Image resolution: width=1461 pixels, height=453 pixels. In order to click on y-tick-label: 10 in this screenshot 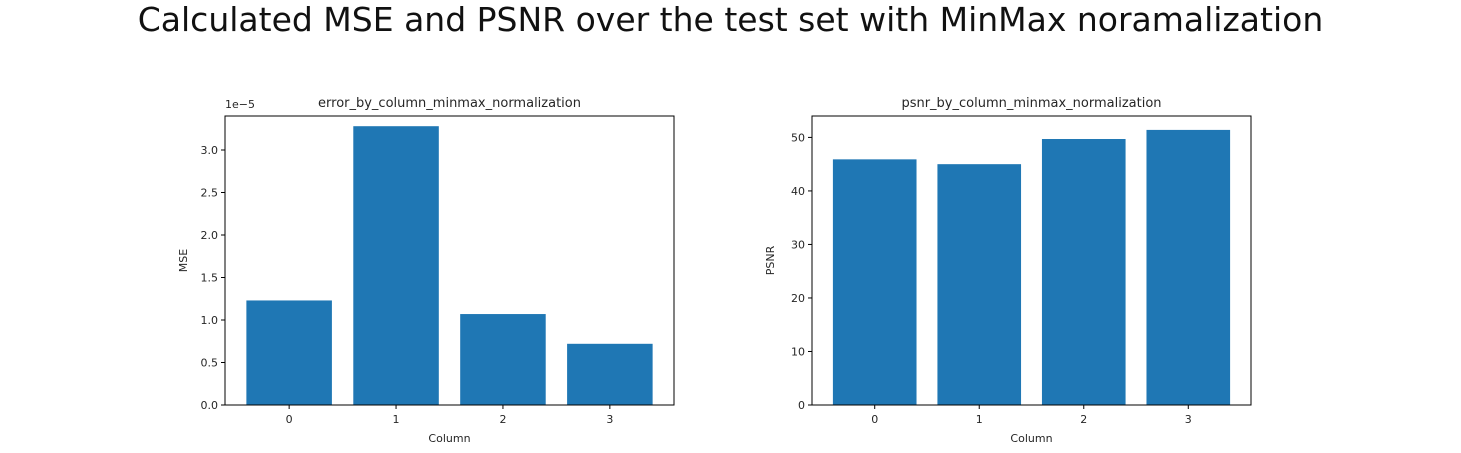, I will do `click(798, 351)`.